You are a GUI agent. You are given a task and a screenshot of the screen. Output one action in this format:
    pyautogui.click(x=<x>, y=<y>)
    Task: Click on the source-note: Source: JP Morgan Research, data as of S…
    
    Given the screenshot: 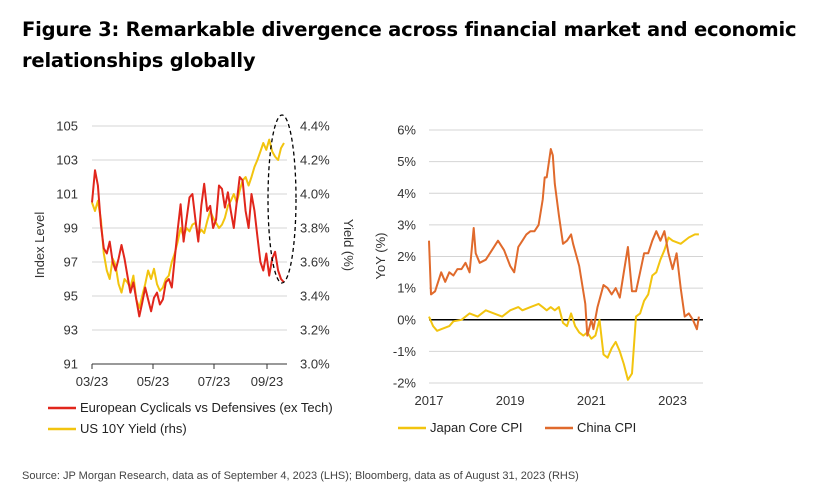 What is the action you would take?
    pyautogui.click(x=300, y=476)
    